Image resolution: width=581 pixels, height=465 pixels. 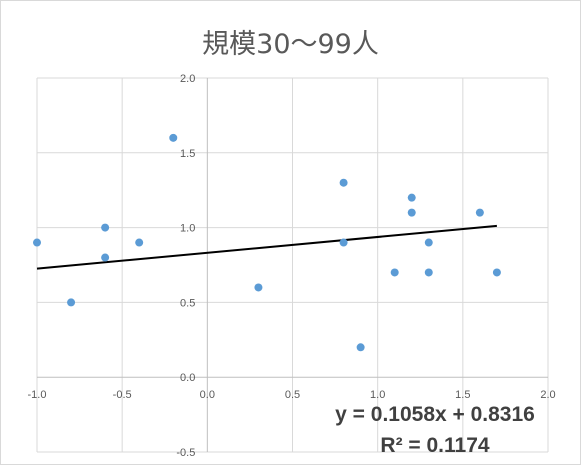 What do you see at coordinates (122, 395) in the screenshot?
I see `x-tick-label: -0.5` at bounding box center [122, 395].